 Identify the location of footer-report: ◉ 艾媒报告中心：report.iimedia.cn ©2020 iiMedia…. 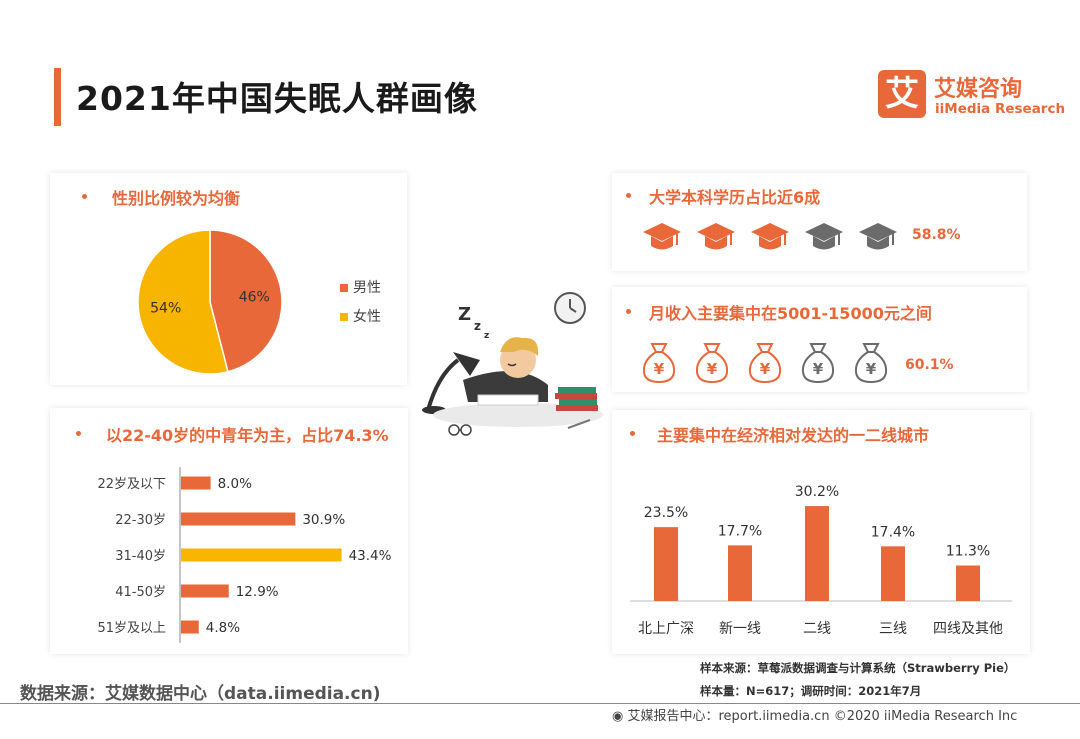
(814, 714).